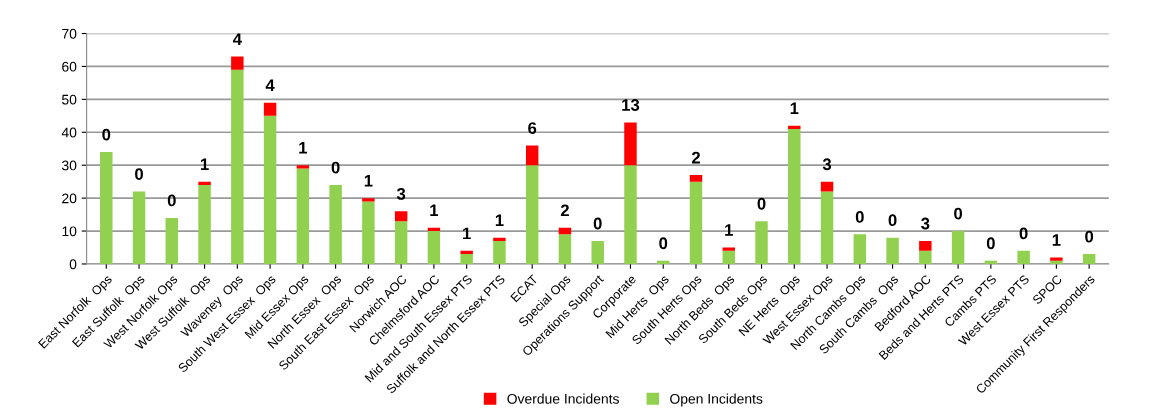  Describe the element at coordinates (69, 132) in the screenshot. I see `y-tick-label: 40` at that location.